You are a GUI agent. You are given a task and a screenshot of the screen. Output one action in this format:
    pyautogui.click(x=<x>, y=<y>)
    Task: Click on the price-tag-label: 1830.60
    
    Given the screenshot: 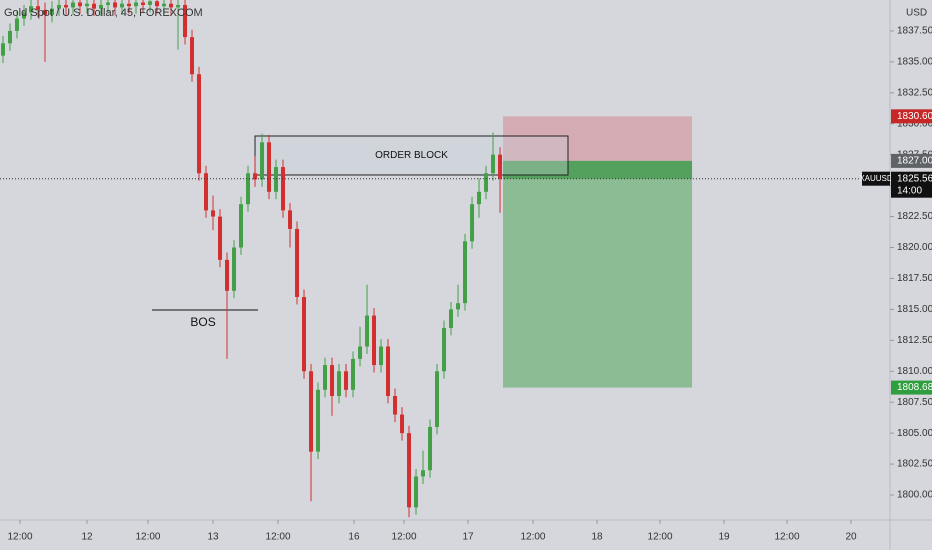 What is the action you would take?
    pyautogui.click(x=914, y=116)
    